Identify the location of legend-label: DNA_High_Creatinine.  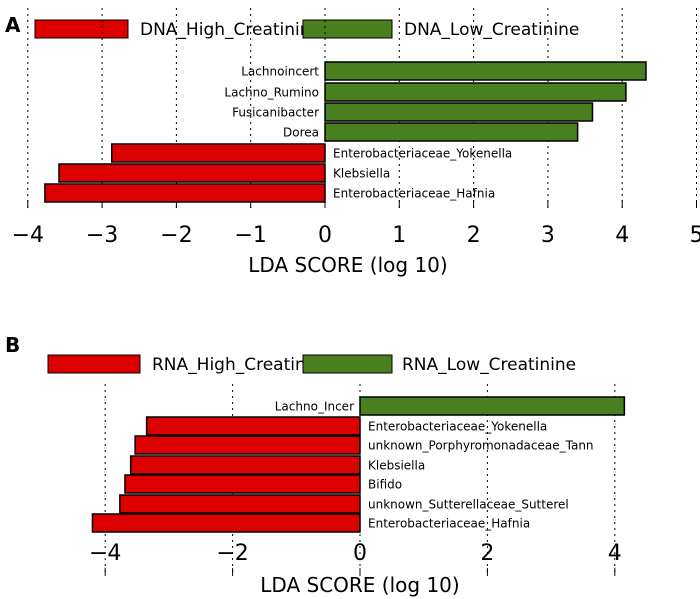
(230, 30).